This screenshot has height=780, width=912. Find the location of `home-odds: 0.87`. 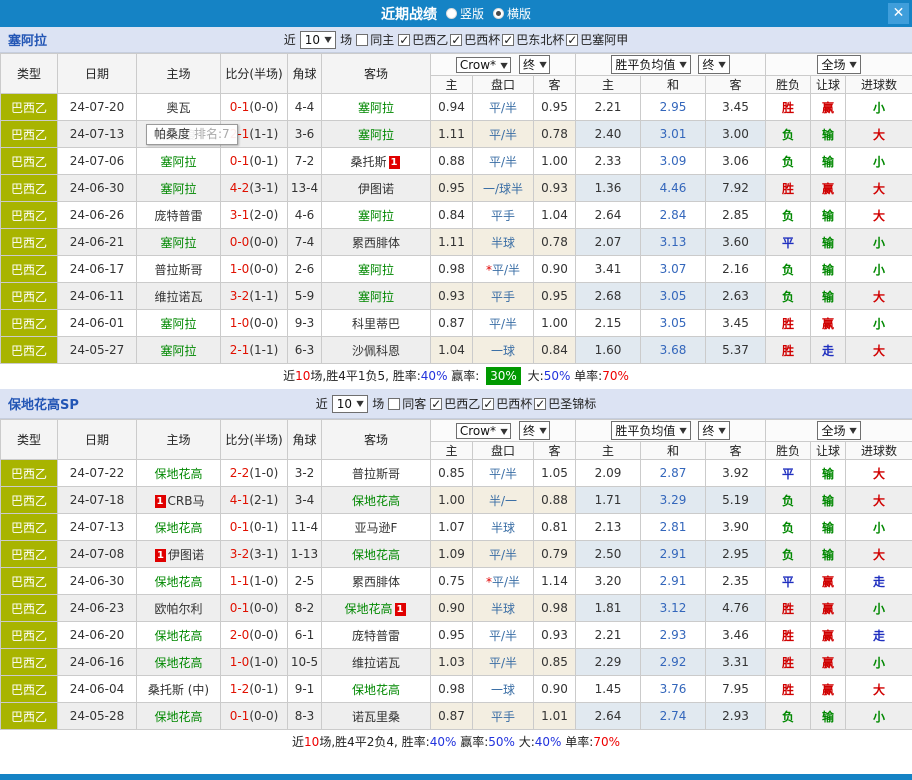

home-odds: 0.87 is located at coordinates (451, 323).